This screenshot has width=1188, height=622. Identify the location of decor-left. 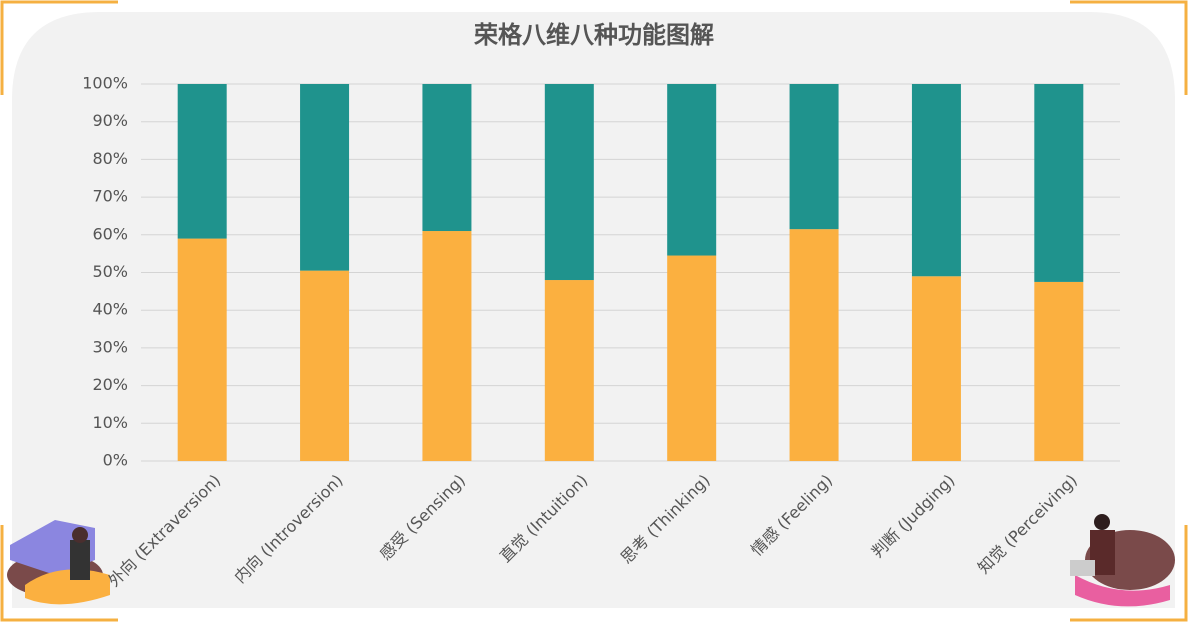
(58, 562).